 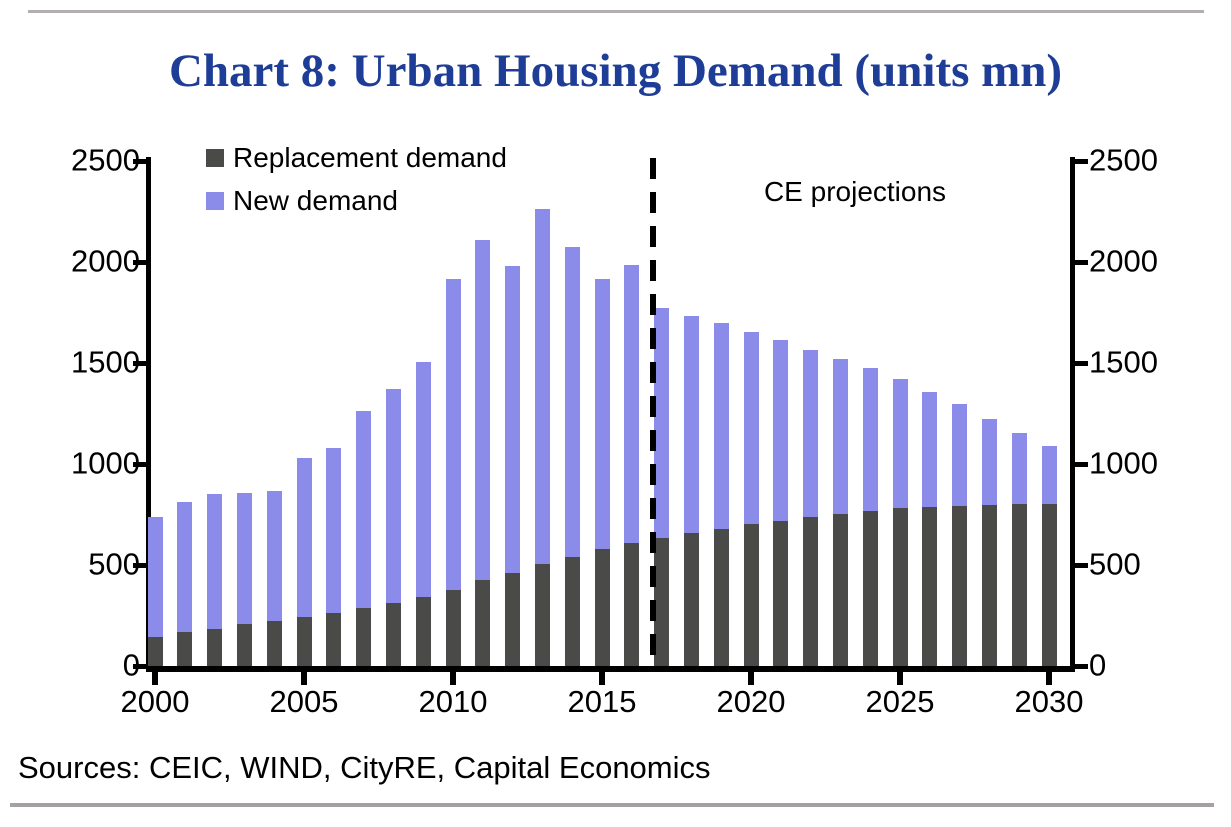 I want to click on y-axis-label-right: 0, so click(x=1098, y=665).